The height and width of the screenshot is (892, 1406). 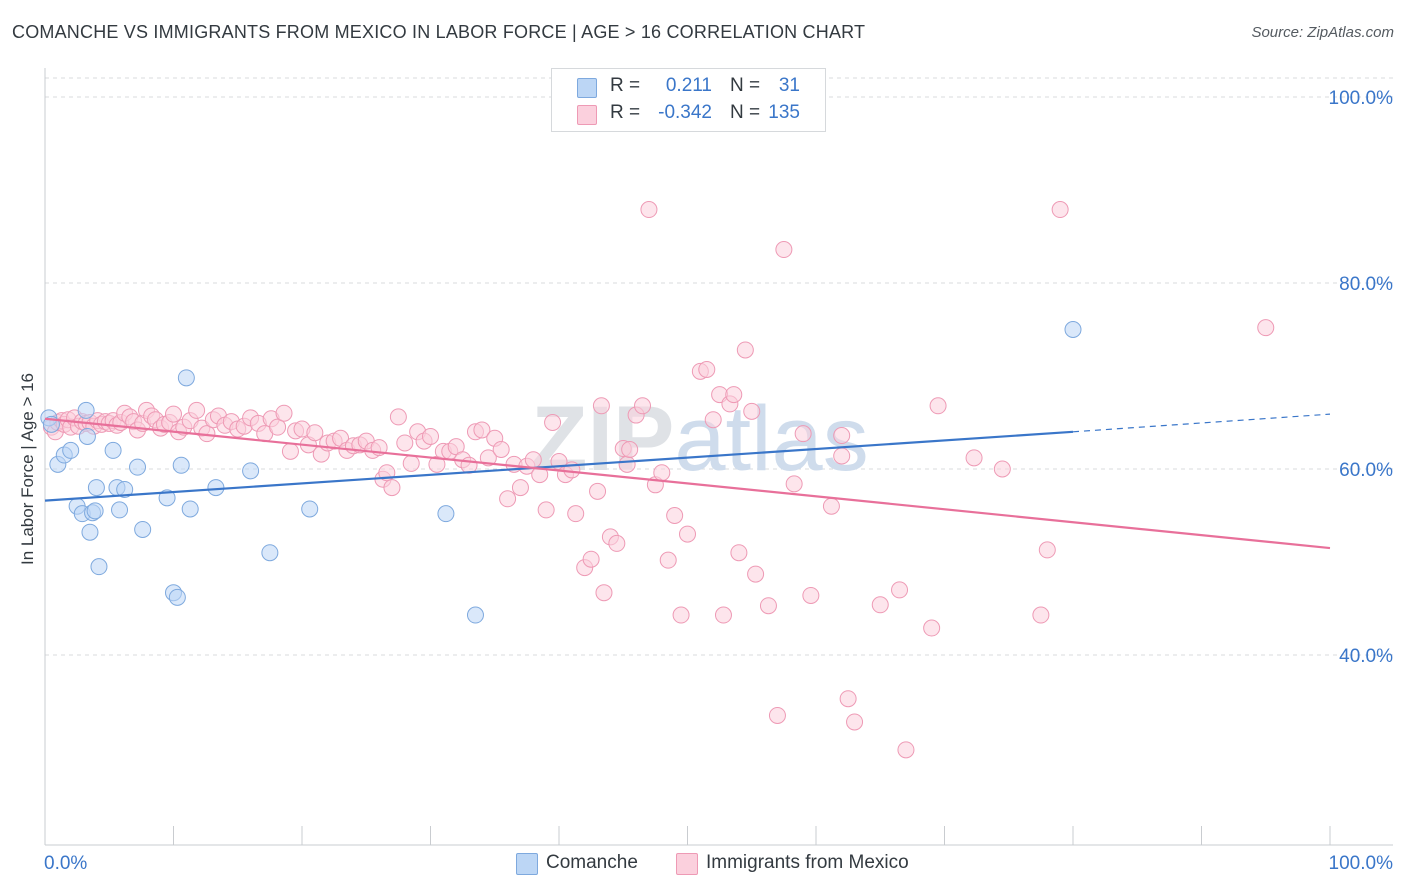 What do you see at coordinates (1361, 863) in the screenshot?
I see `x-tick-label-max: 100.0%` at bounding box center [1361, 863].